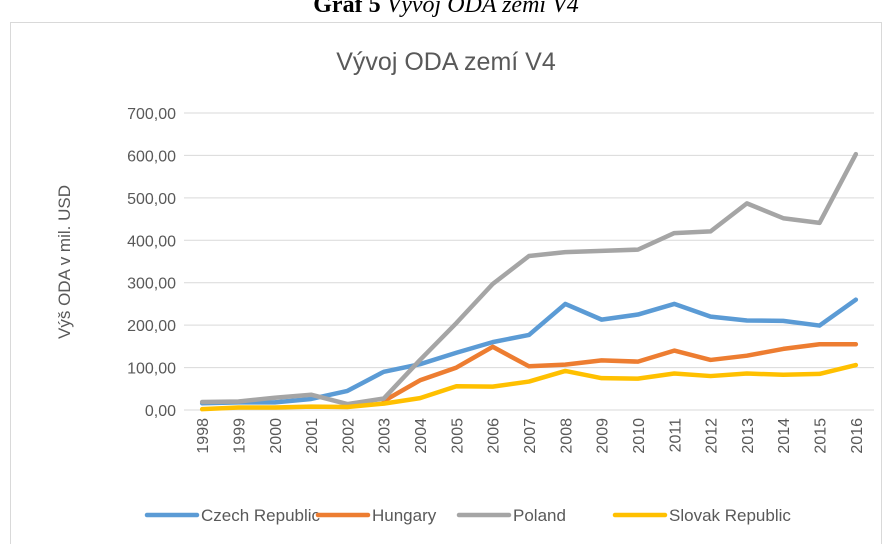 The height and width of the screenshot is (544, 892). What do you see at coordinates (312, 436) in the screenshot?
I see `x-tick-label: 2001` at bounding box center [312, 436].